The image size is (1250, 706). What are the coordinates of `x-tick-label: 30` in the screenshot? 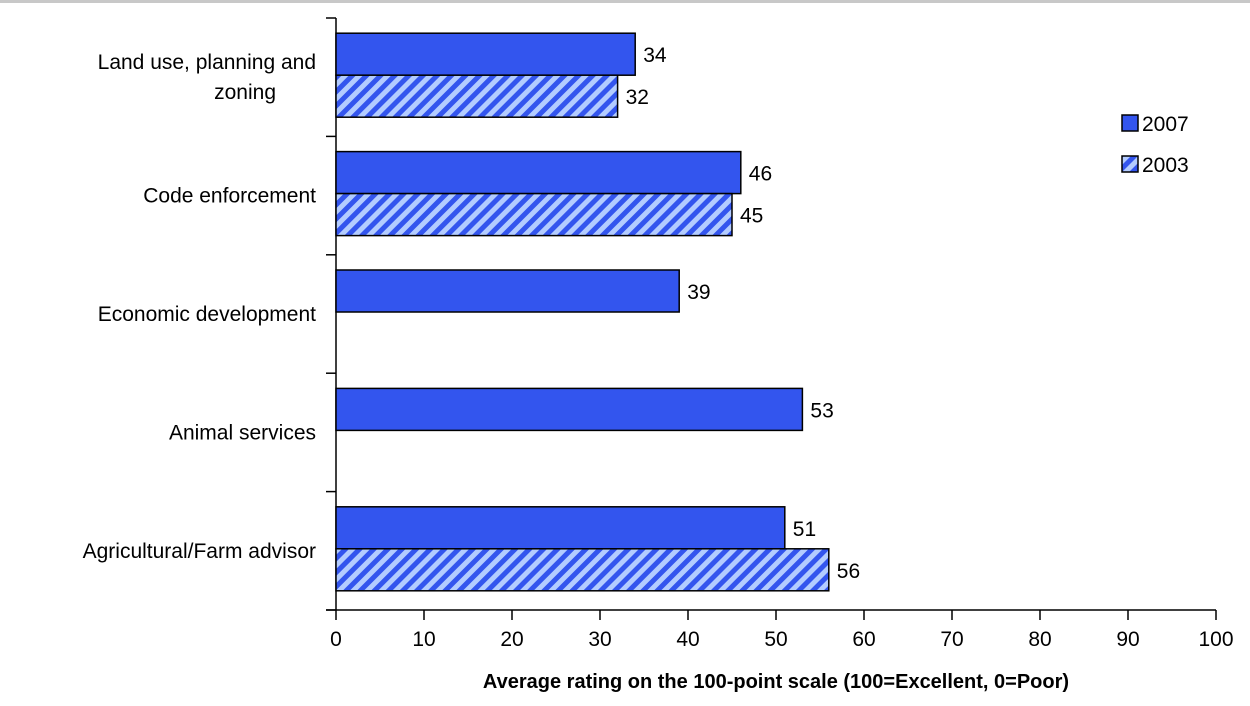 It's located at (599, 639).